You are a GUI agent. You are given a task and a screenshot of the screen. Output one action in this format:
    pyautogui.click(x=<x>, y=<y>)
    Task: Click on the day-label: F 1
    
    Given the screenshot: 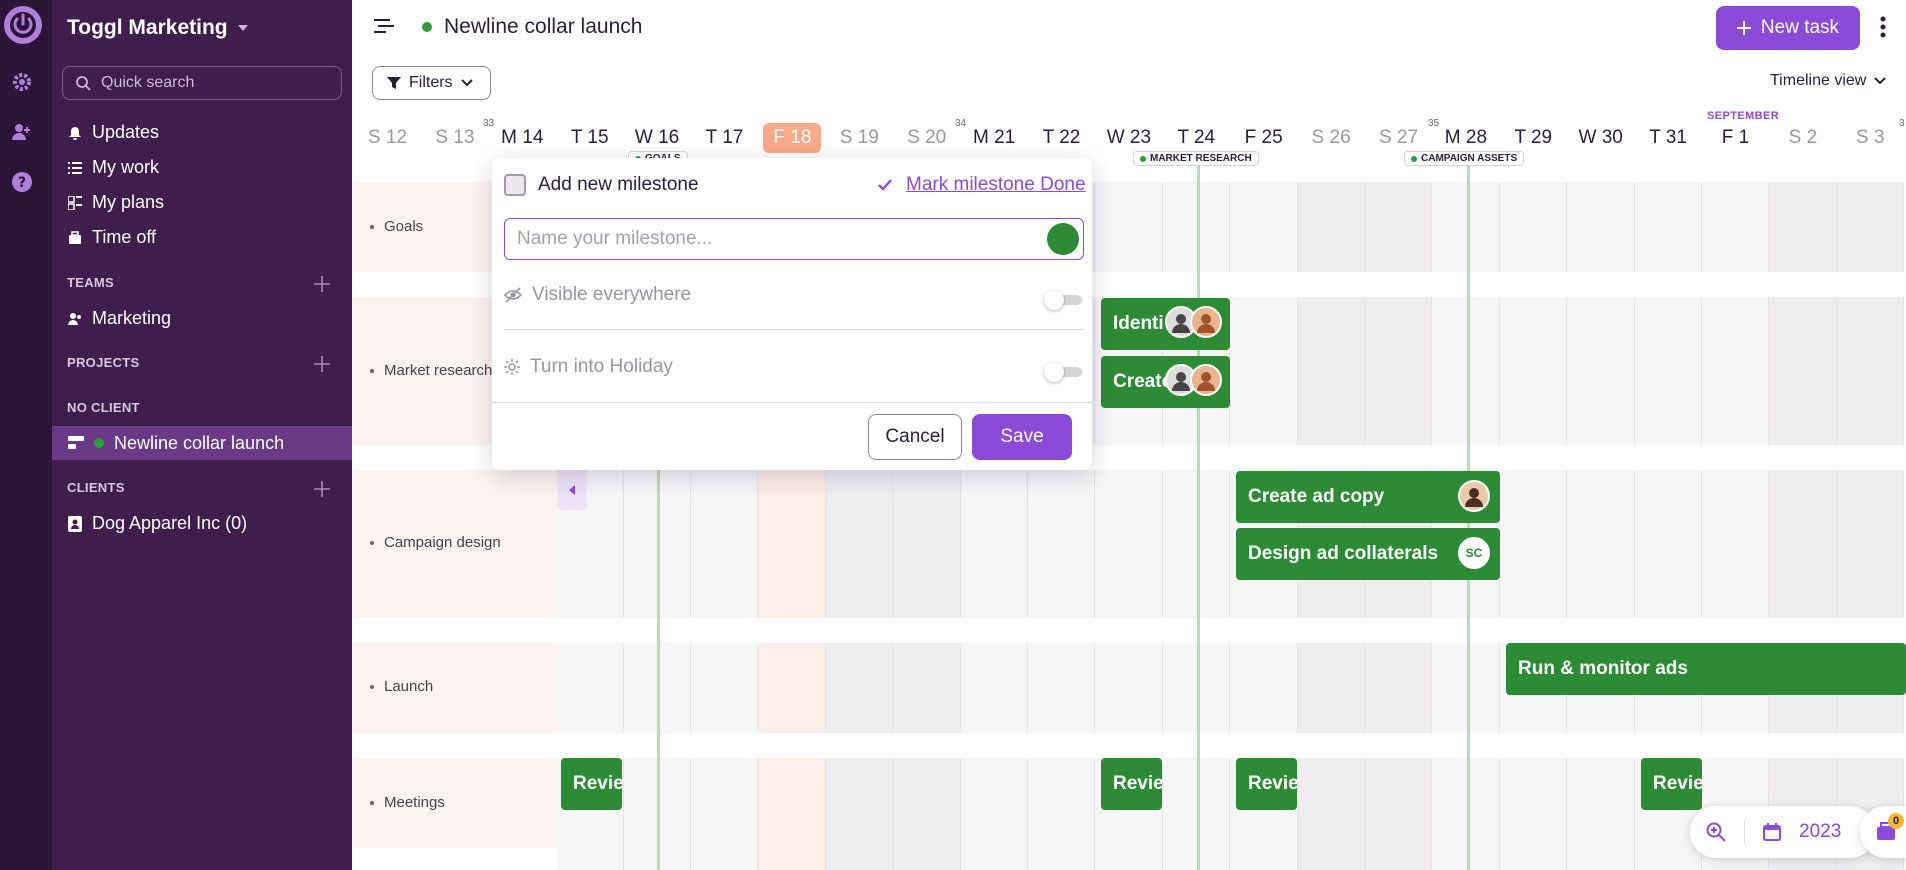 What is the action you would take?
    pyautogui.click(x=1735, y=137)
    